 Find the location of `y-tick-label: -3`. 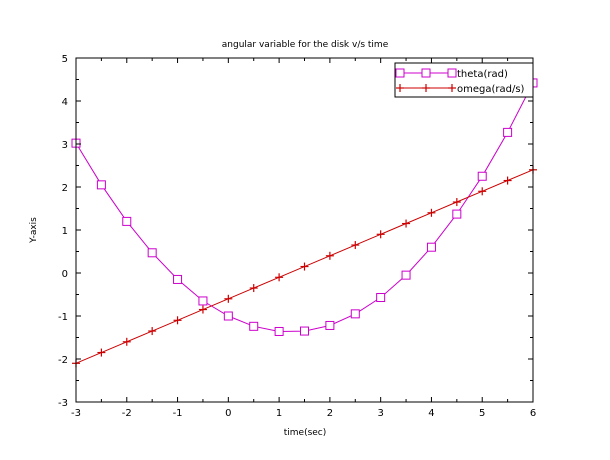

y-tick-label: -3 is located at coordinates (63, 403).